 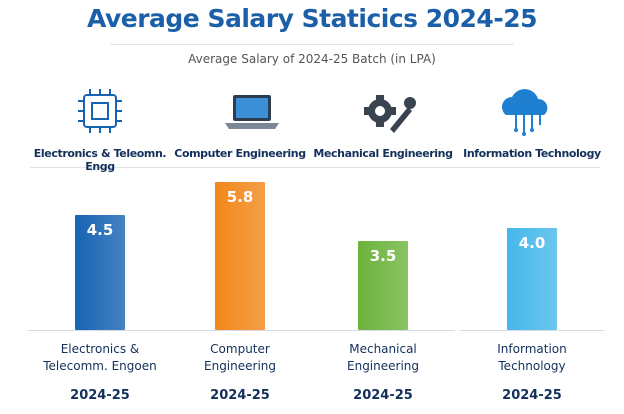 I want to click on value-label: 5.8, so click(x=240, y=197).